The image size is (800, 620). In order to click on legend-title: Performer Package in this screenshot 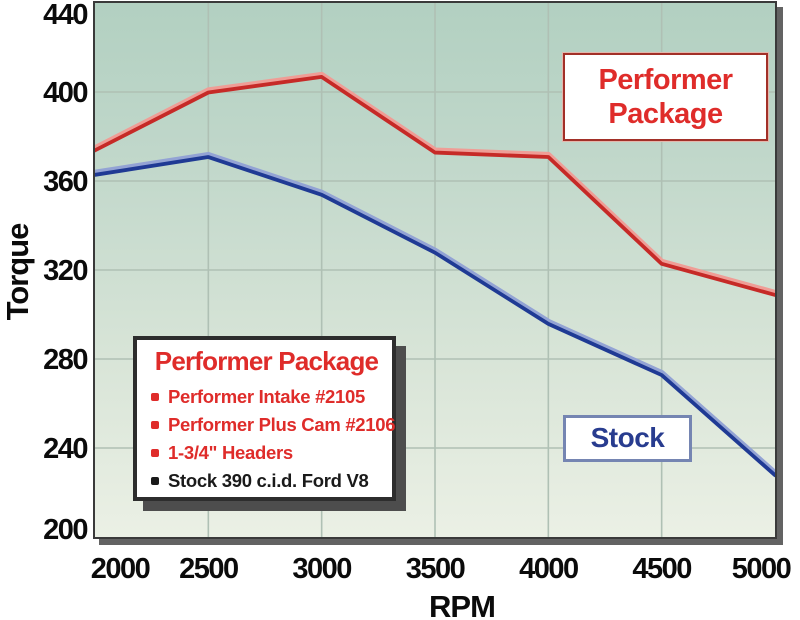, I will do `click(266, 361)`.